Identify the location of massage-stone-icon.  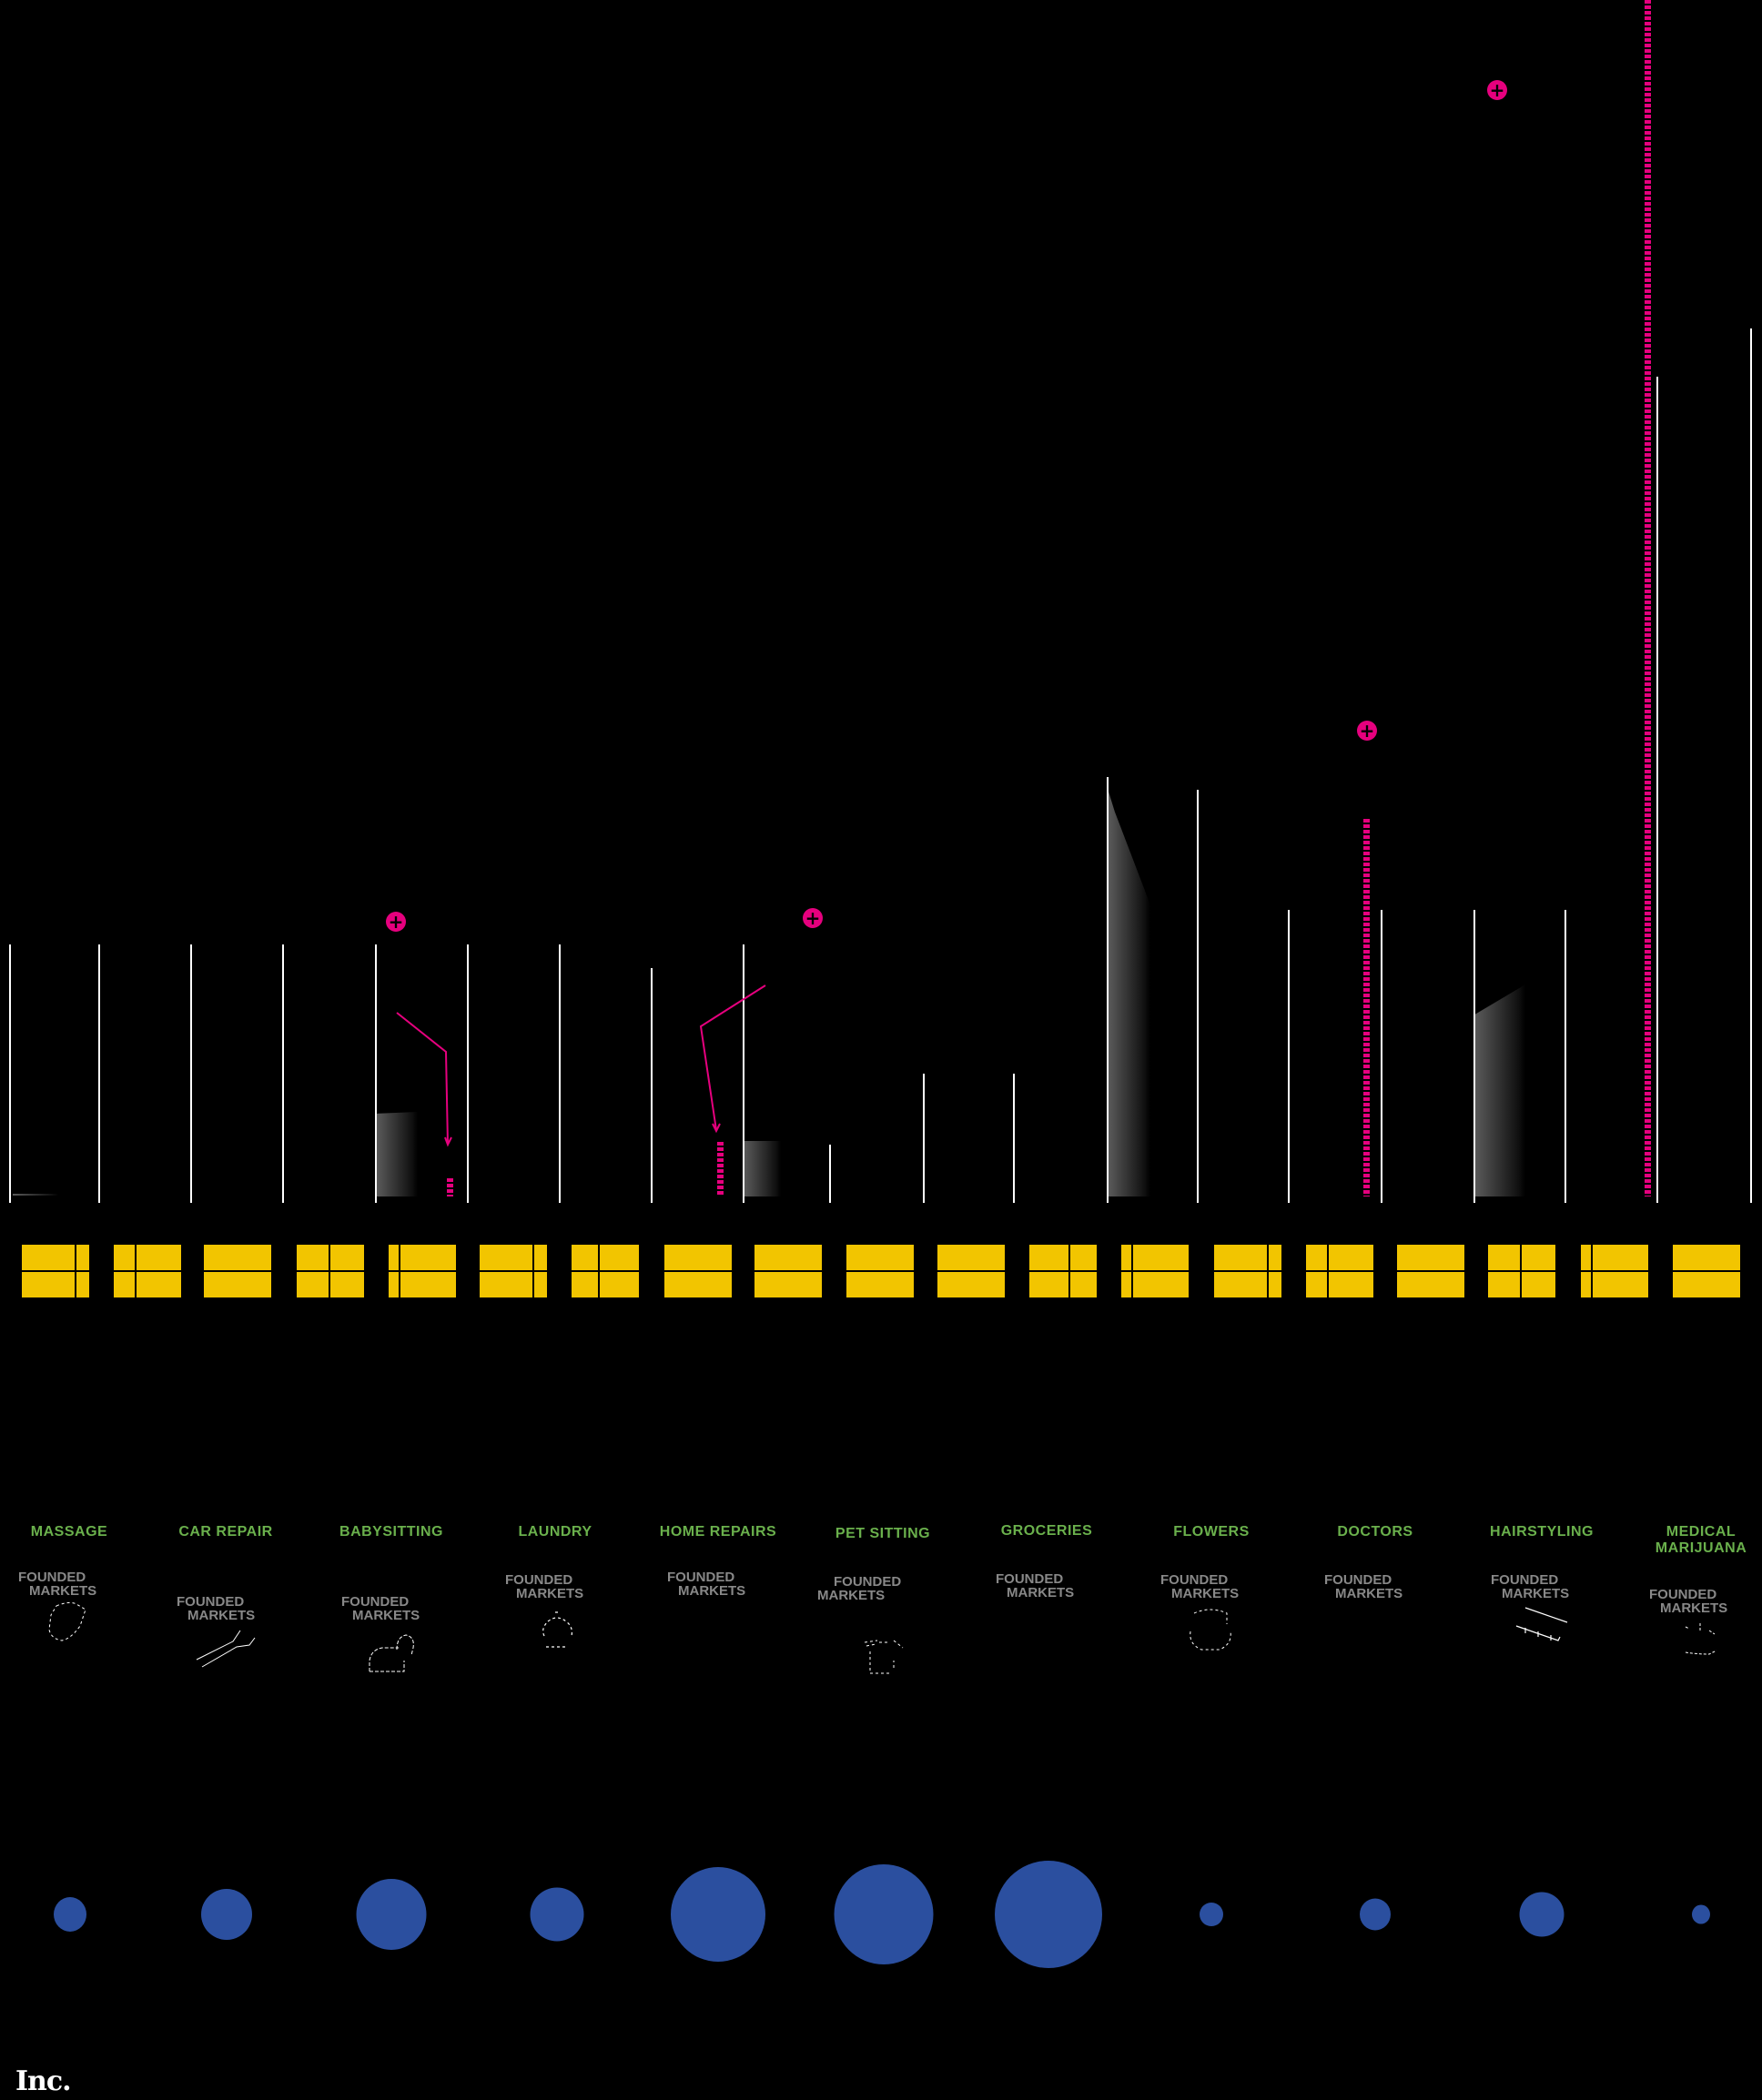
(67, 1621).